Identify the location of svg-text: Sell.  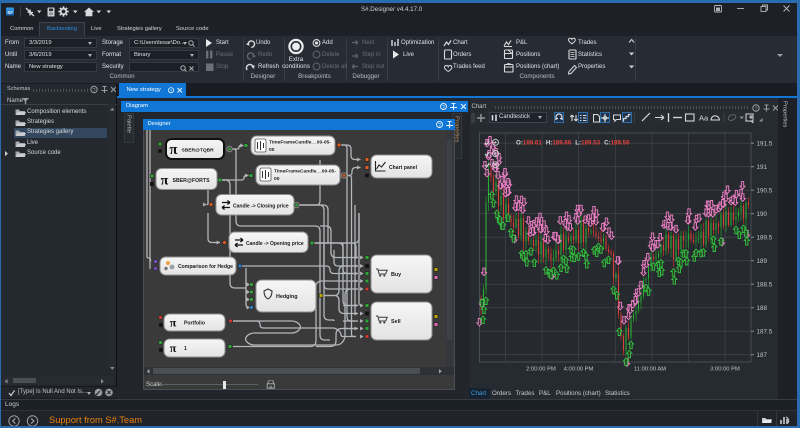
(396, 322).